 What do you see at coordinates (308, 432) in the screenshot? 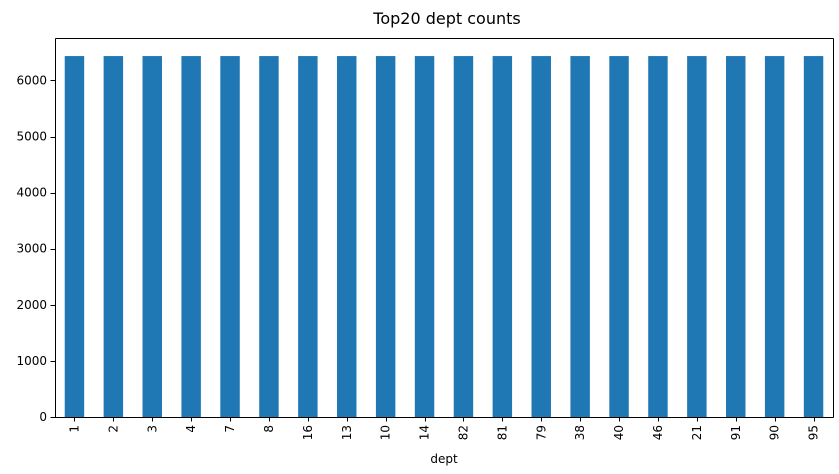
I see `x-tick-label: 16` at bounding box center [308, 432].